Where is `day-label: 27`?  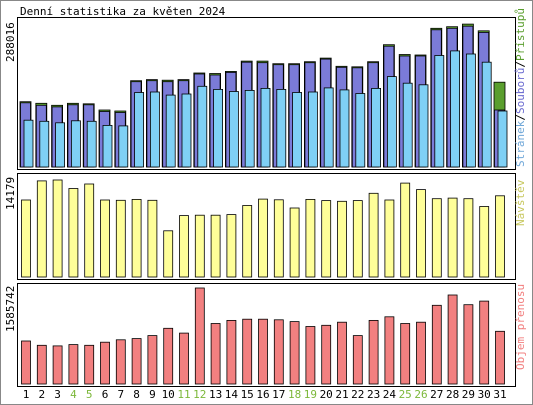 day-label: 27 is located at coordinates (436, 394).